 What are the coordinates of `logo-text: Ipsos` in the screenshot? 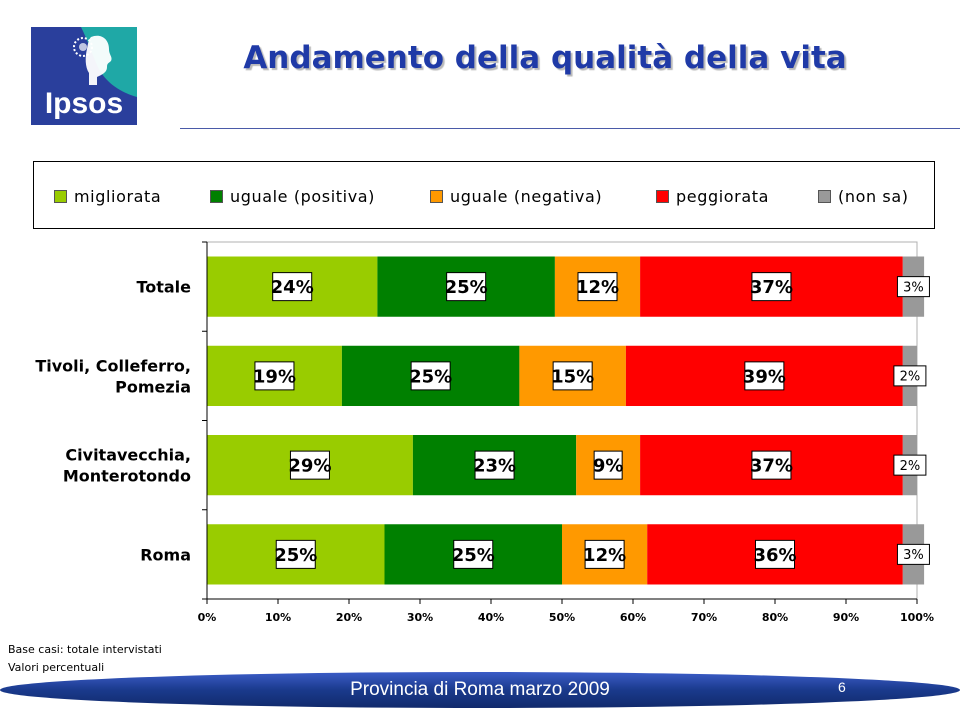 It's located at (84, 103).